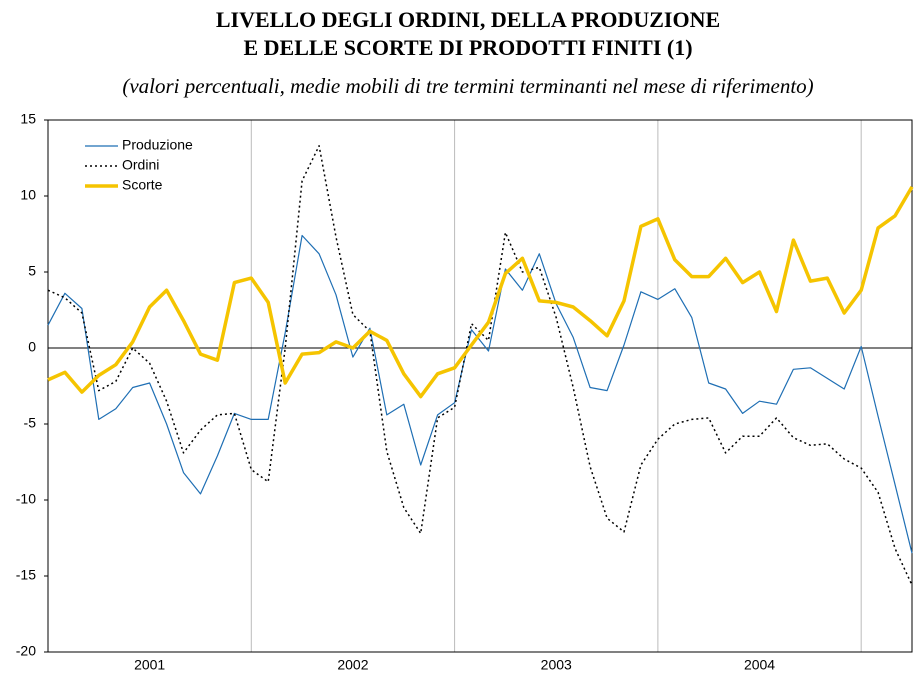 This screenshot has height=674, width=915. Describe the element at coordinates (26, 499) in the screenshot. I see `y-tick-label: -10` at that location.